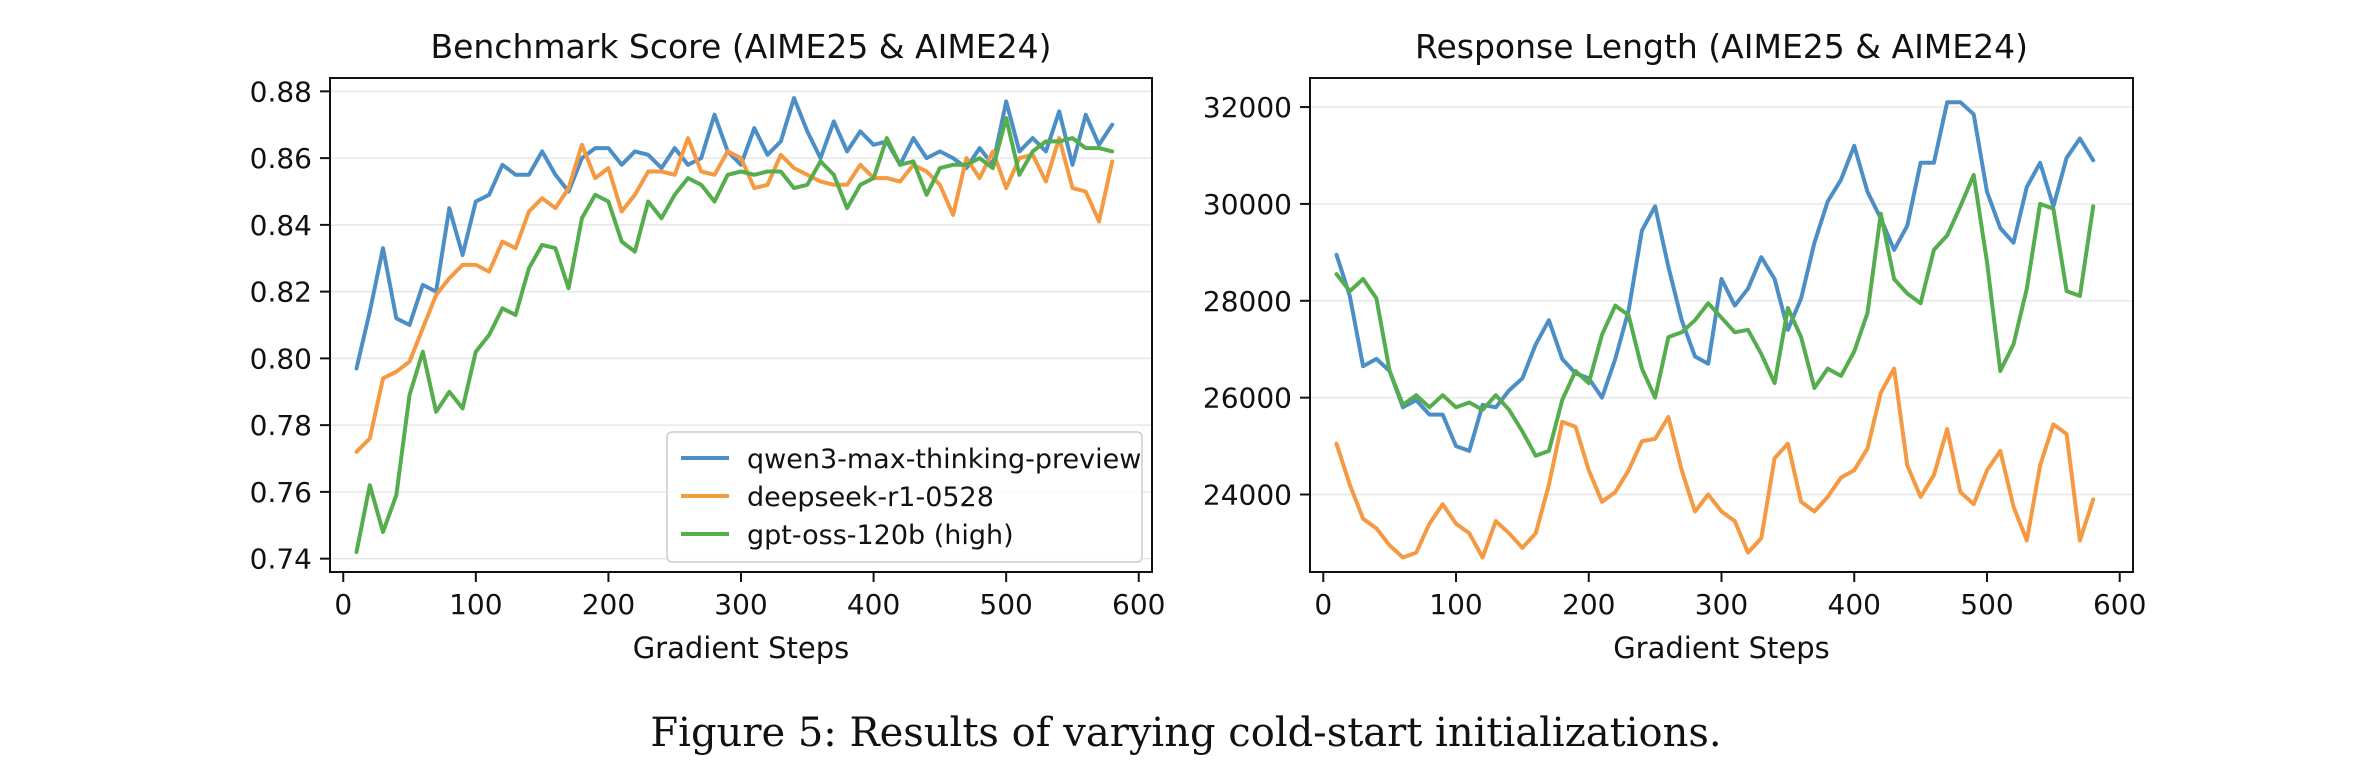  I want to click on y-tick-label: 0.88, so click(281, 91).